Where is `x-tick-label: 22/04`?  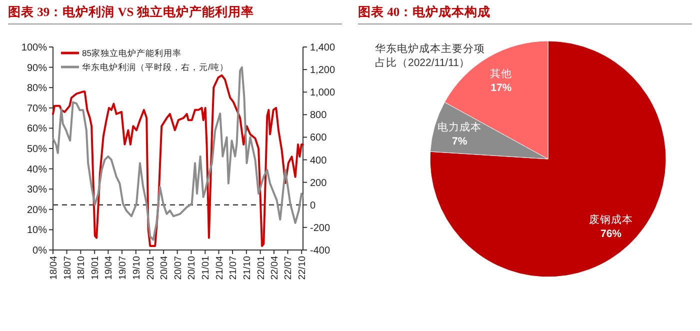
x-tick-label: 22/04 is located at coordinates (274, 268).